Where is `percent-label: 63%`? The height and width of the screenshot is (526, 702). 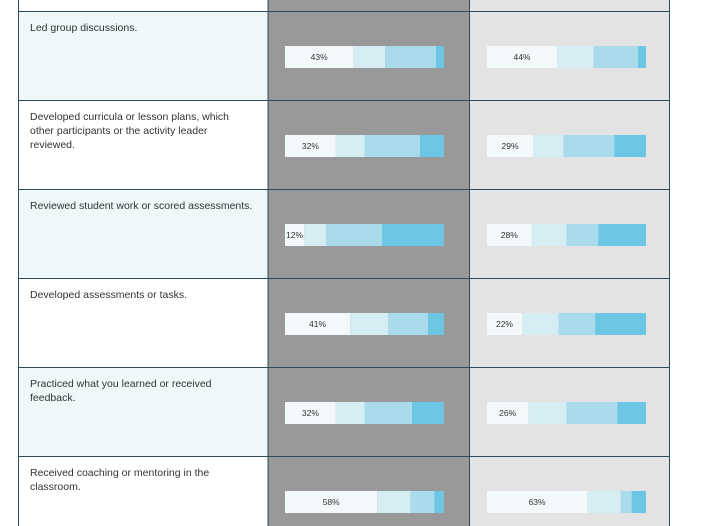
percent-label: 63% is located at coordinates (537, 502).